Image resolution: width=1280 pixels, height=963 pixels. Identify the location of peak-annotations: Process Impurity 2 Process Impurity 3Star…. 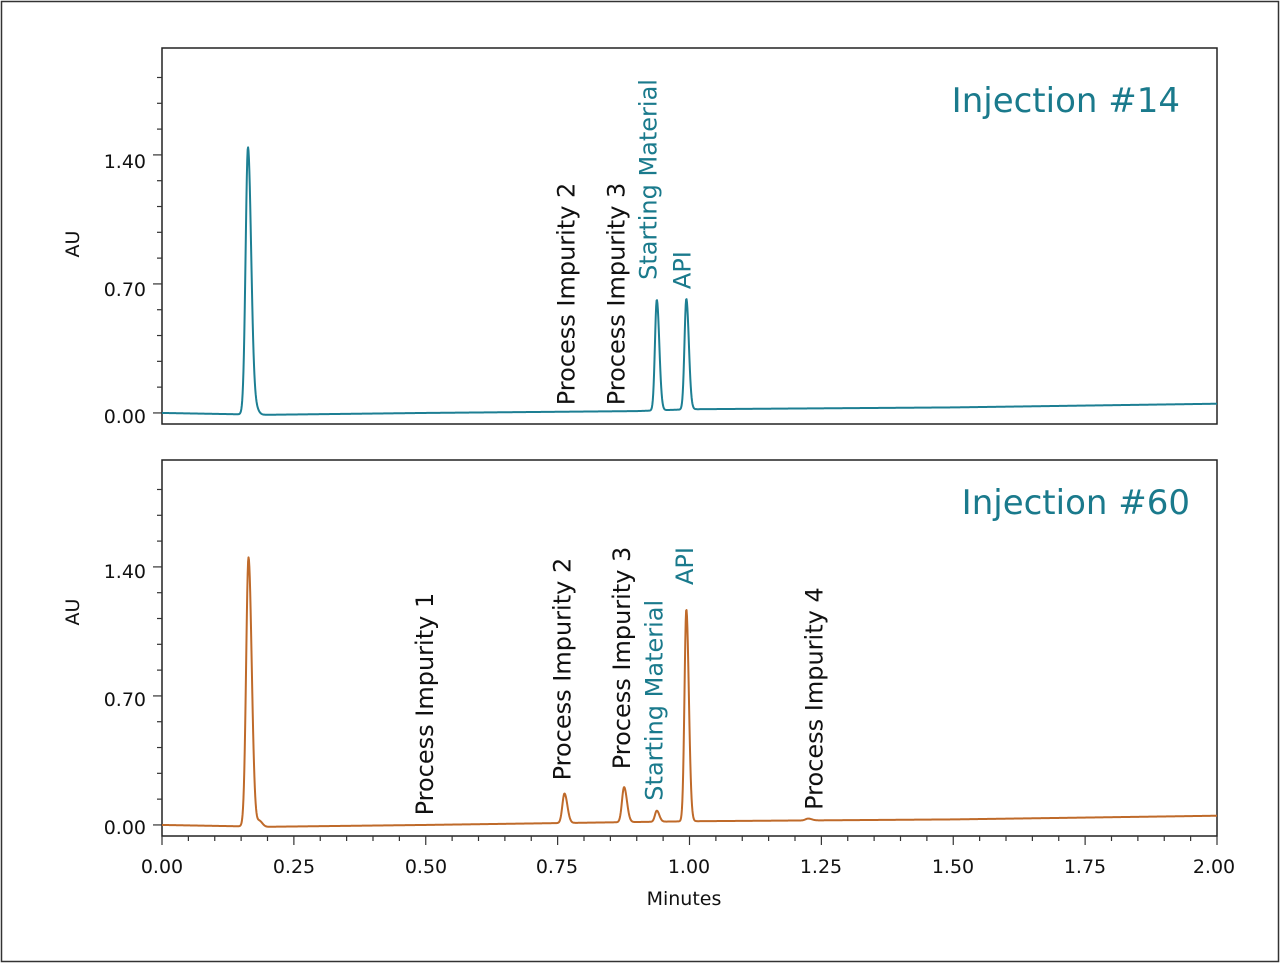
(625, 242).